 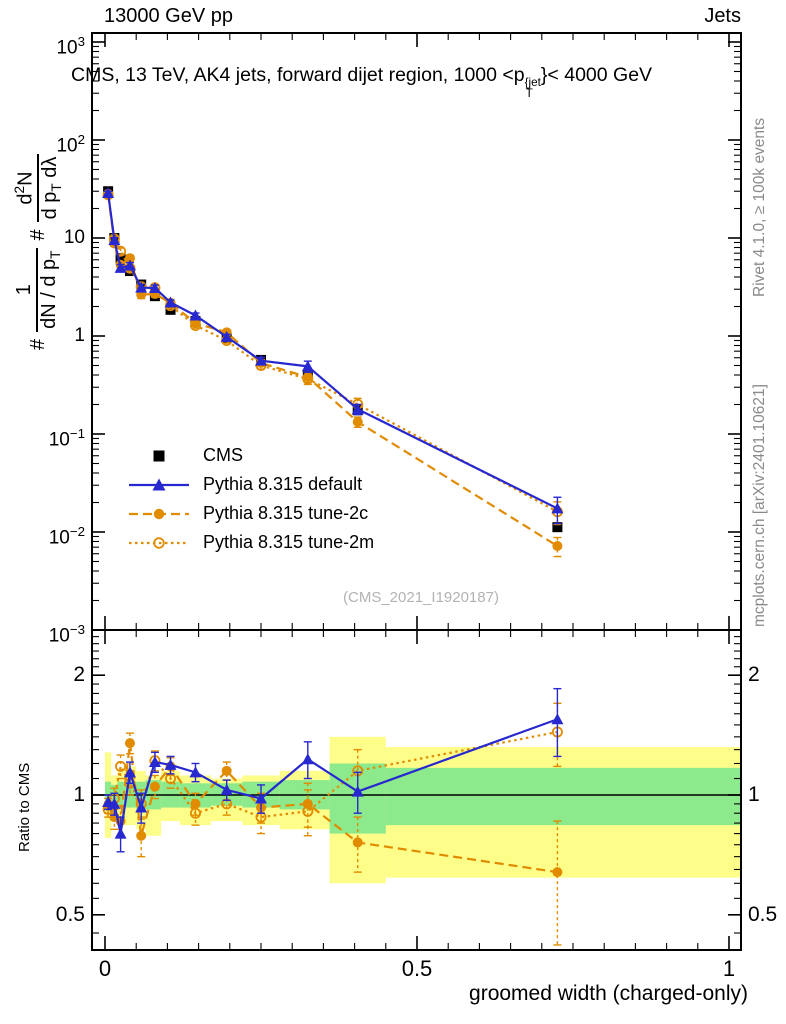 I want to click on panel-title-suffix: }< 4000 GeV, so click(x=596, y=75).